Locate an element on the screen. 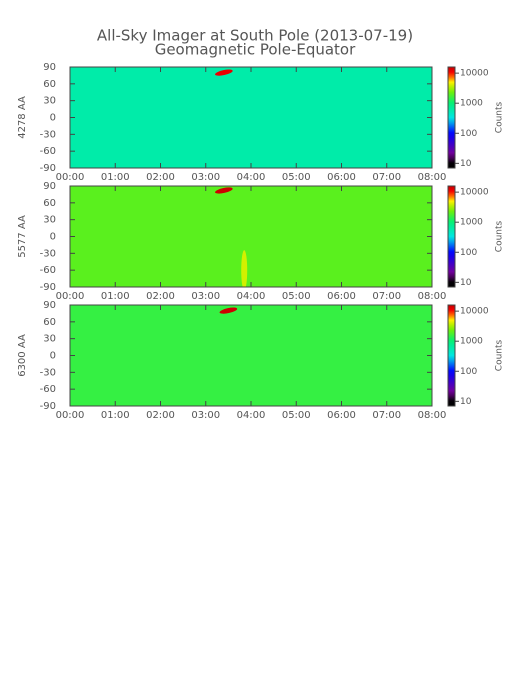  chart-subtitle: Geomagnetic Pole-Equator is located at coordinates (255, 50).